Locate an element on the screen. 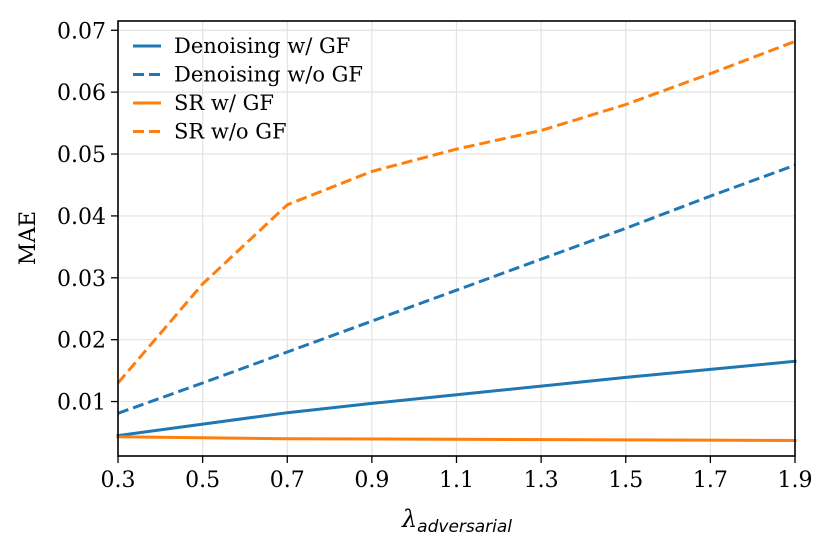  x-tick-label: 0.7 is located at coordinates (287, 480).